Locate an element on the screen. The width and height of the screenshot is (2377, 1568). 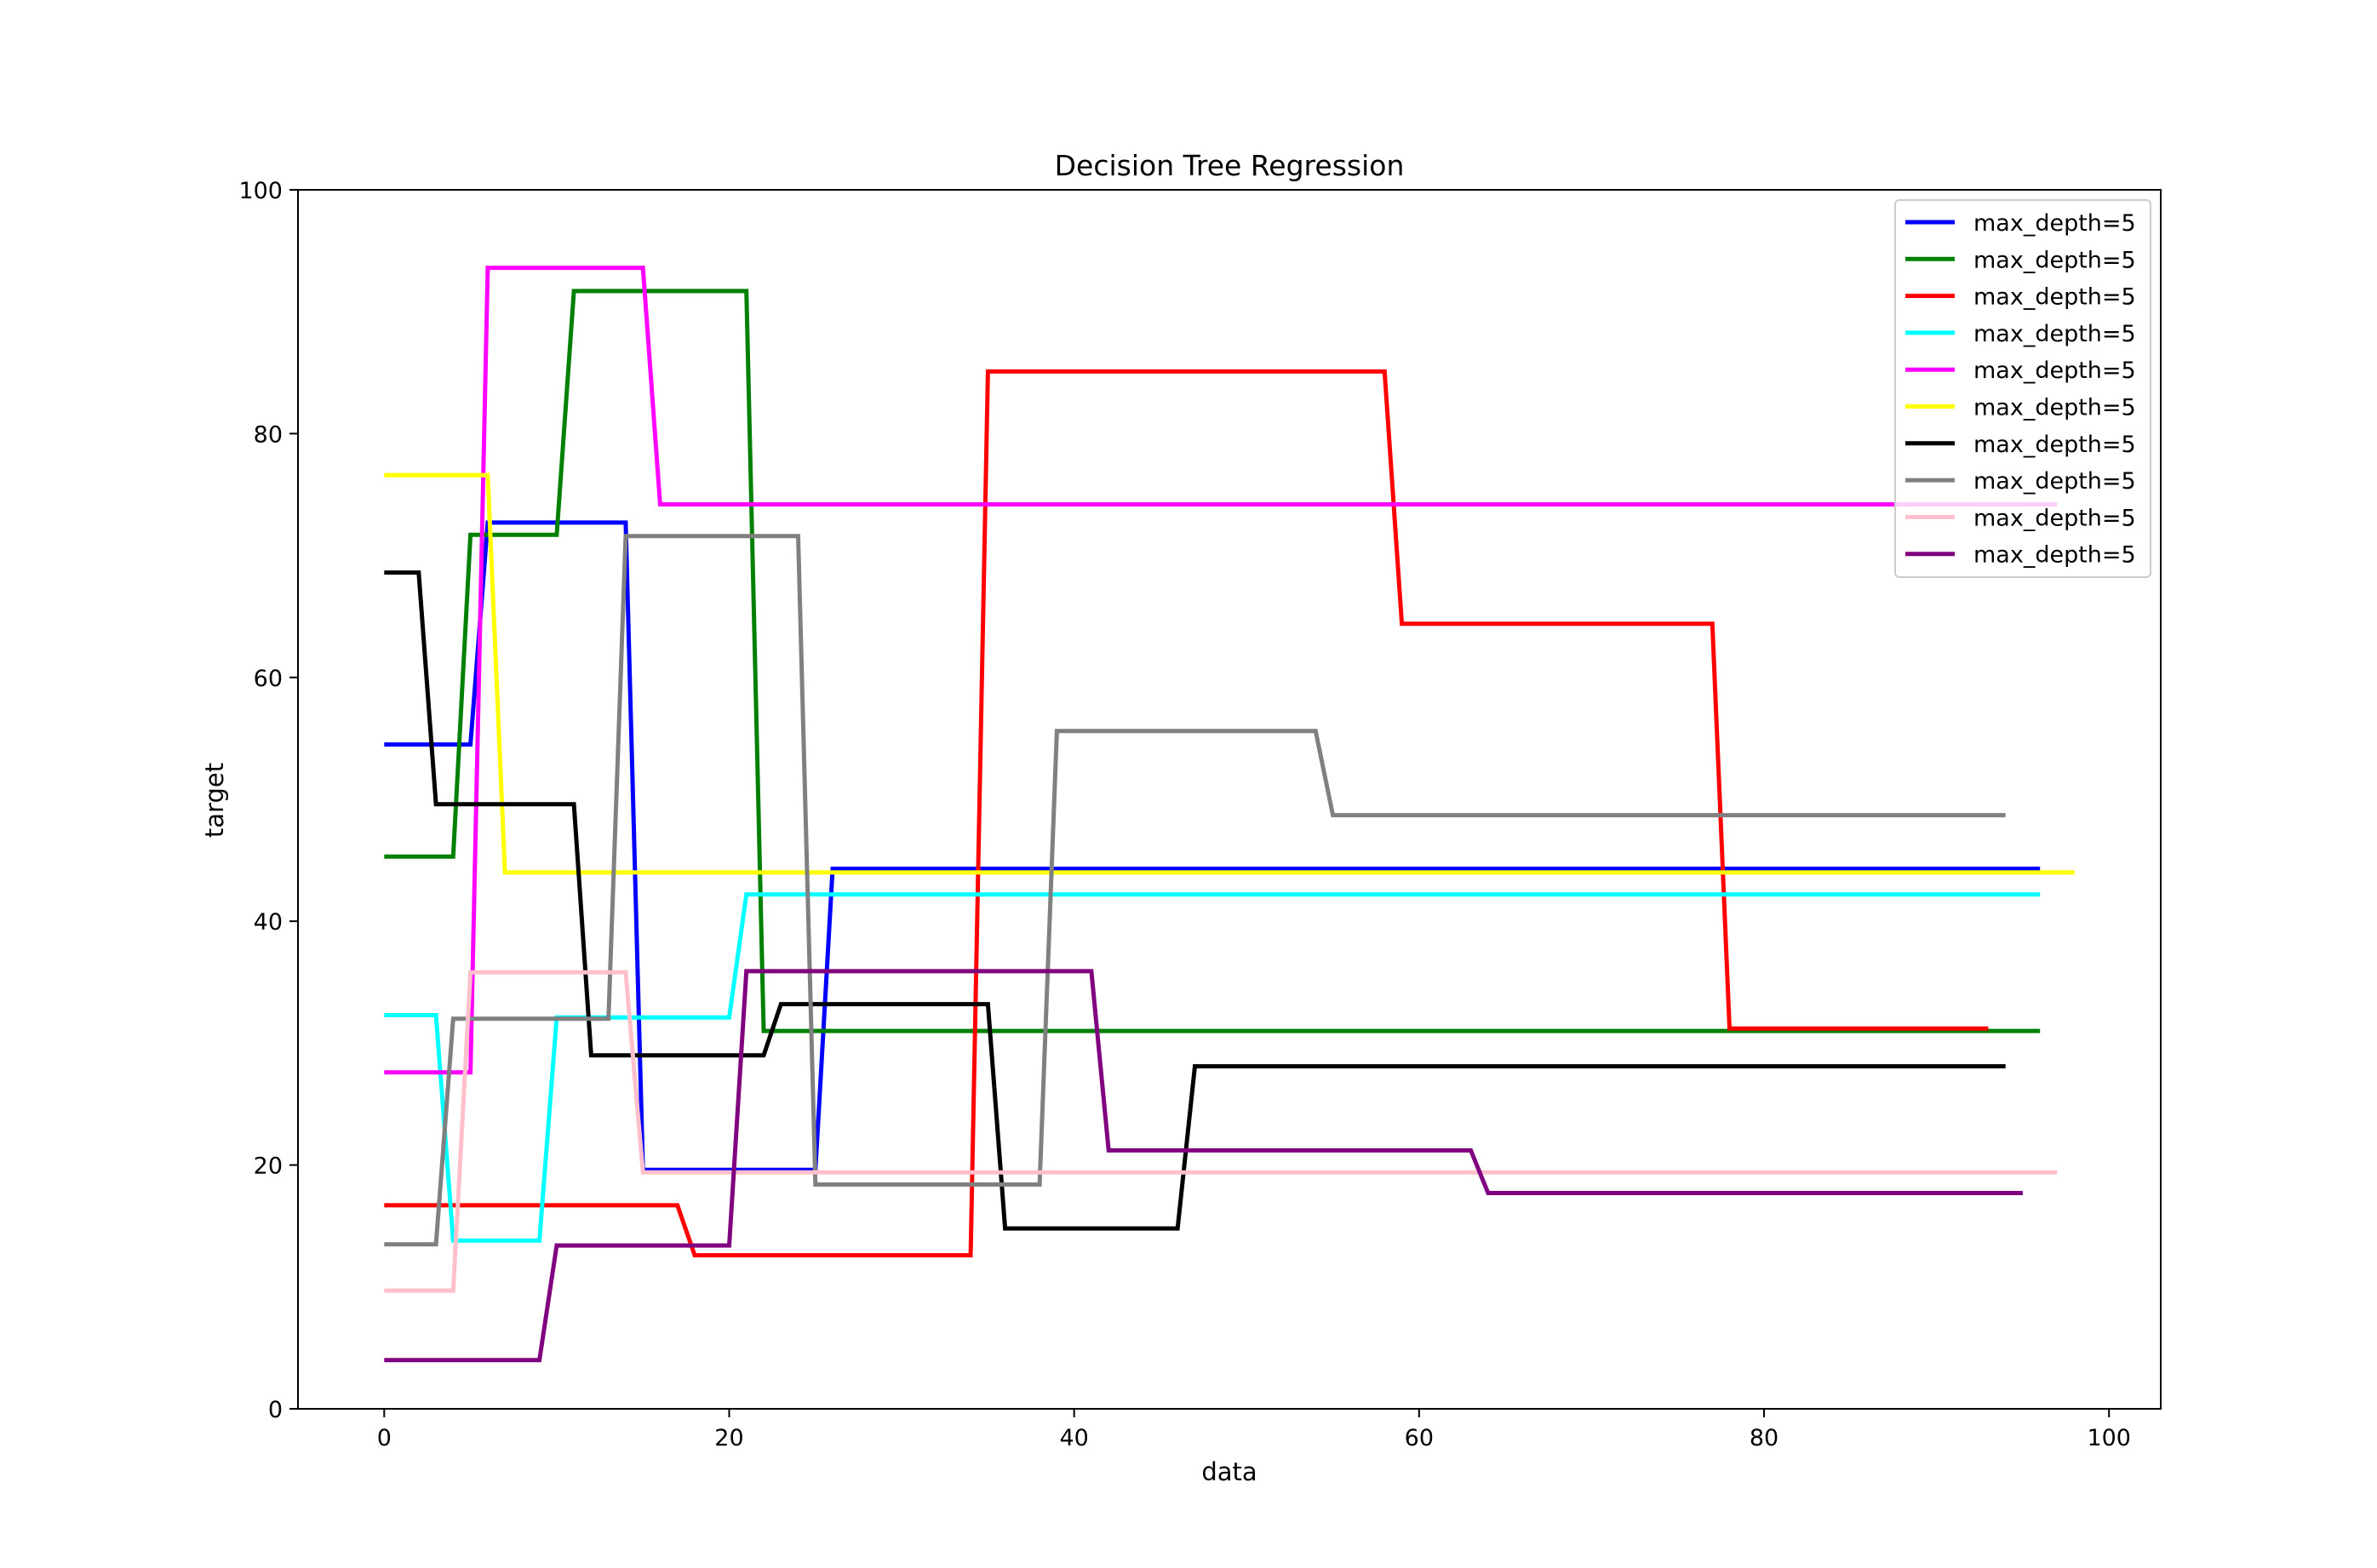
y-tick-label: 100 is located at coordinates (260, 191).